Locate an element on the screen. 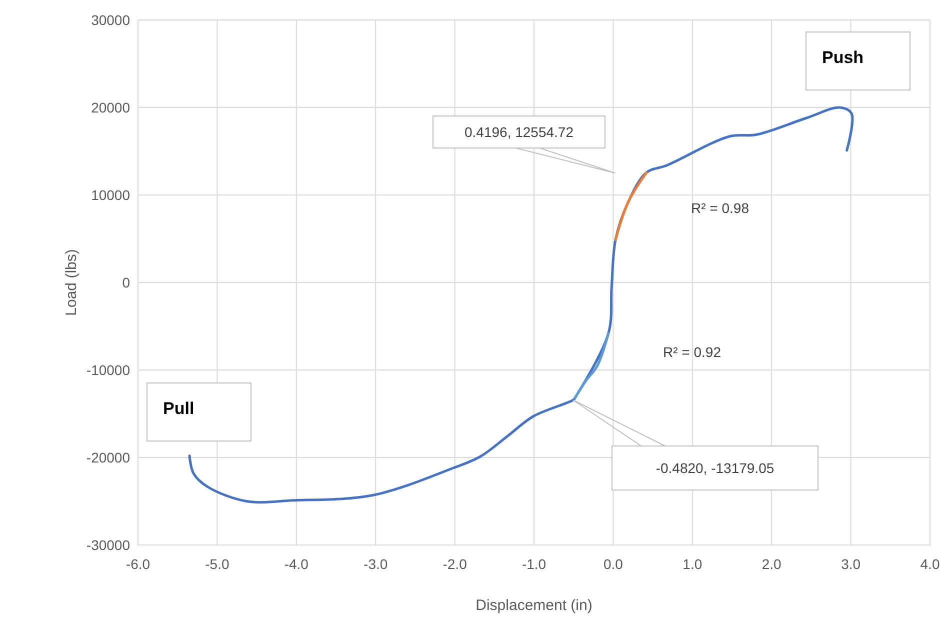 This screenshot has width=947, height=622. y-tick-label: -20000 is located at coordinates (108, 457).